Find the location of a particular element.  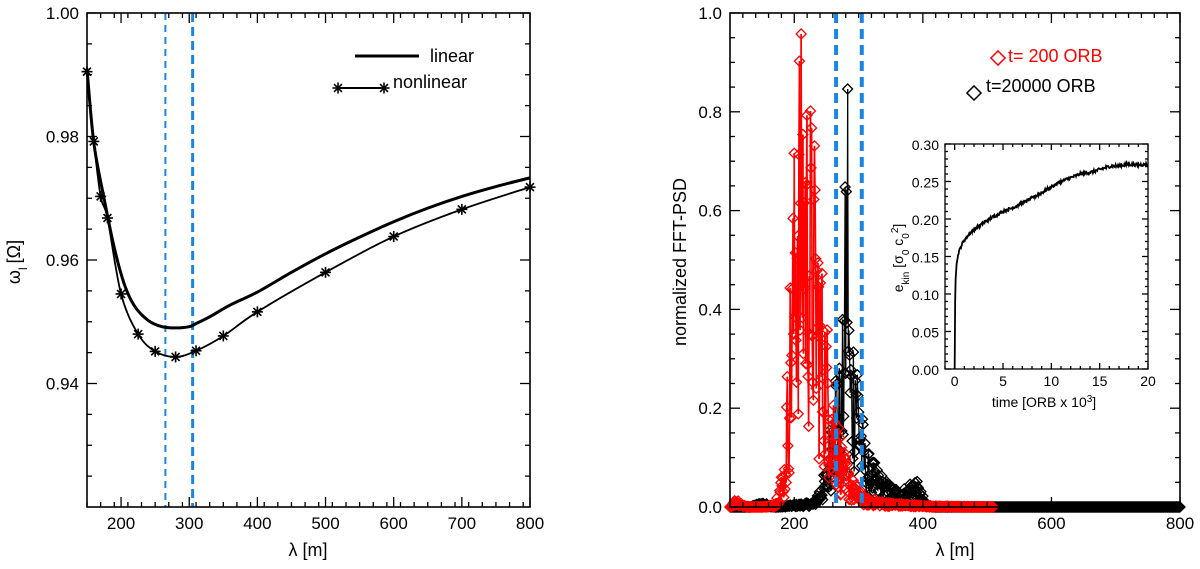

inset-y-axis-title: ekin[σ0 c02] is located at coordinates (901, 258).